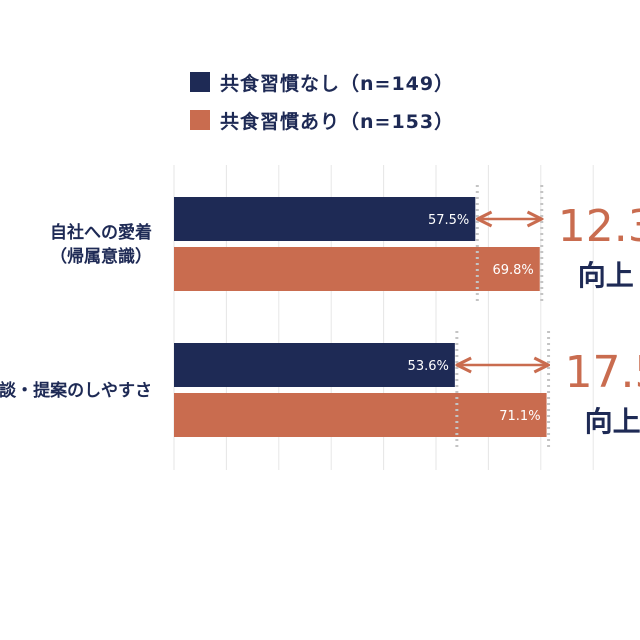 The image size is (640, 640). I want to click on legend-swatch-series1, so click(200, 82).